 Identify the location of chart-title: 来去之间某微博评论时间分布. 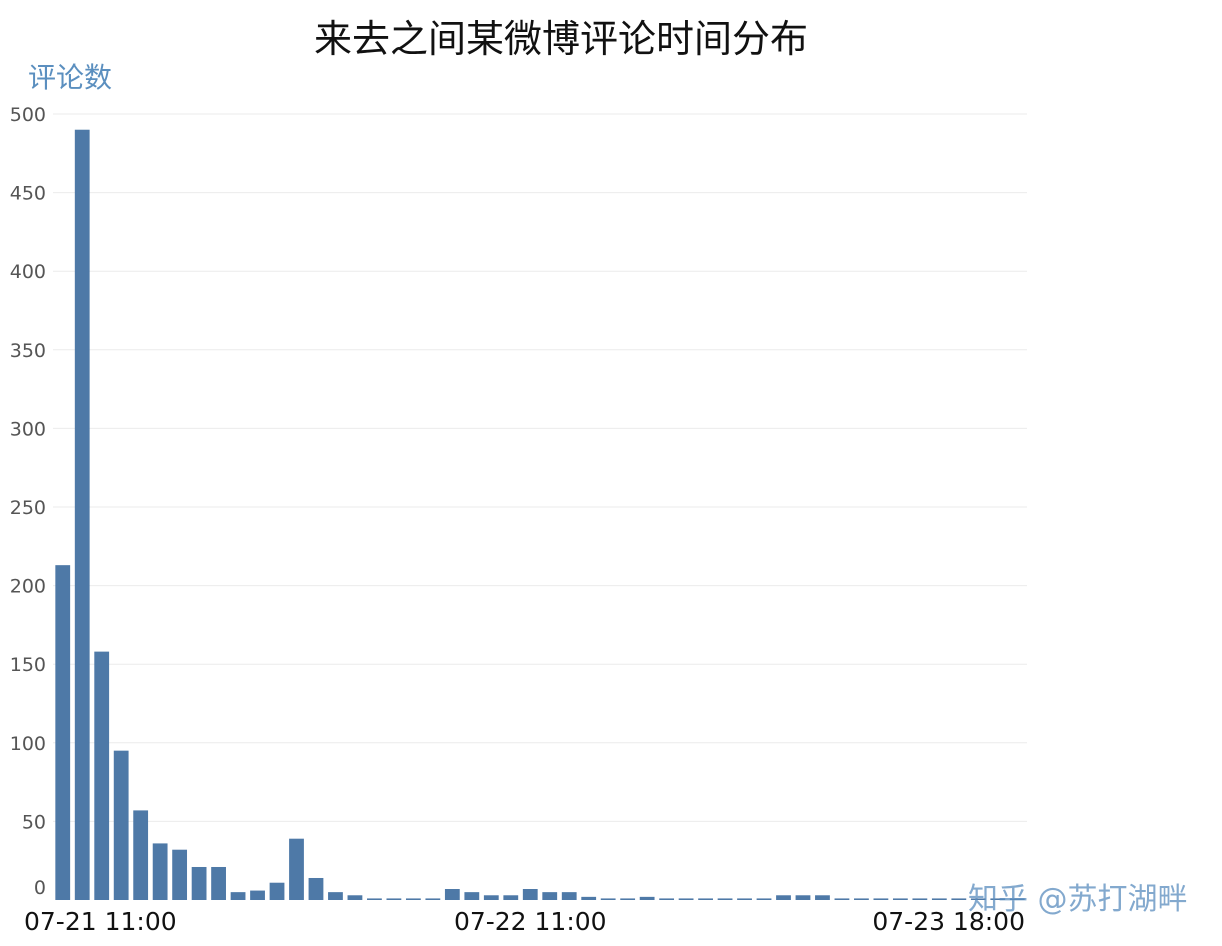
(560, 39).